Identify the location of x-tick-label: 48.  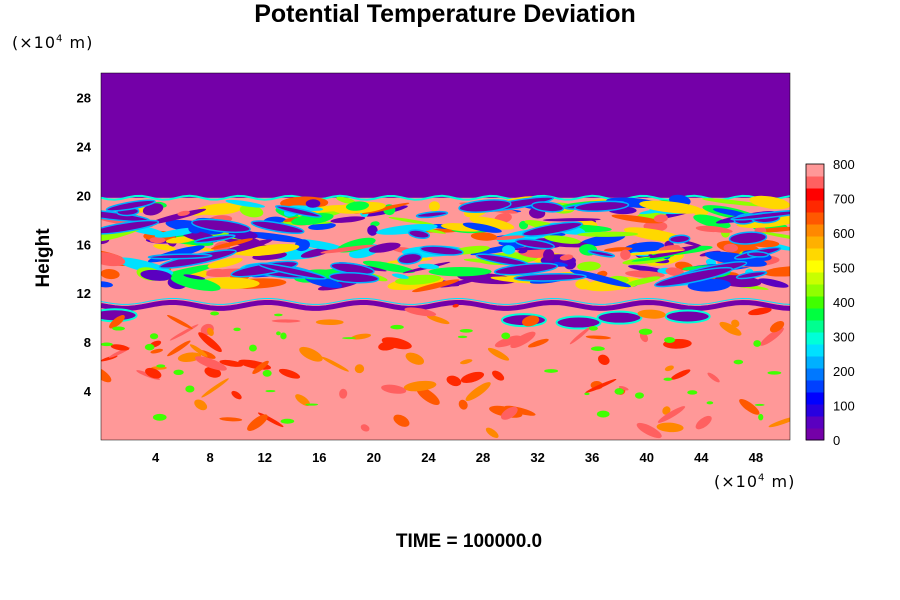
(756, 457).